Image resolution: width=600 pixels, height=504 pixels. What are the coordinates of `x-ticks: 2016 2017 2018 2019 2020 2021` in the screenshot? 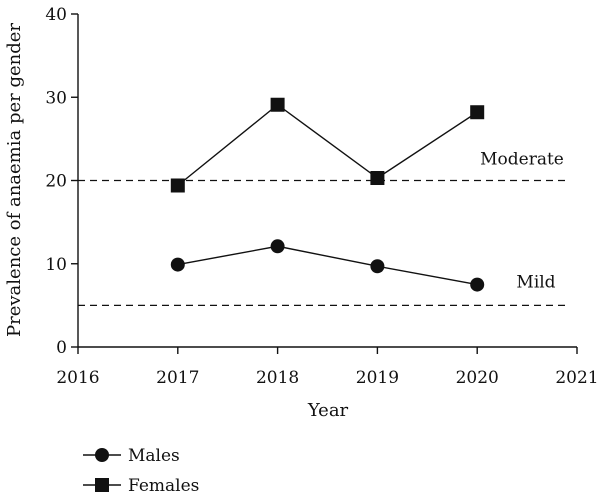 It's located at (327, 367).